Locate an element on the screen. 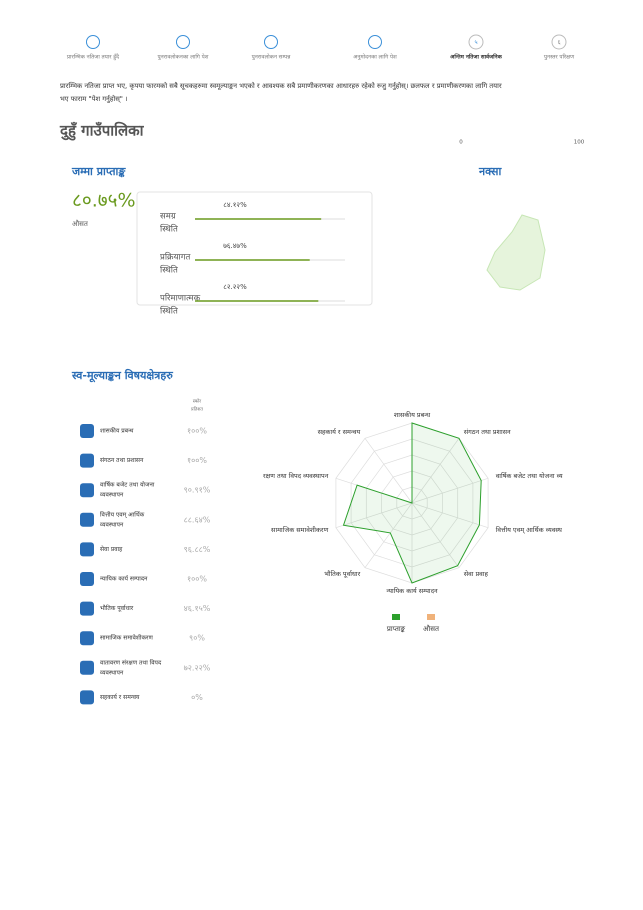 The width and height of the screenshot is (643, 910). step-label: पुनरावलोकनका लागि पेश is located at coordinates (182, 57).